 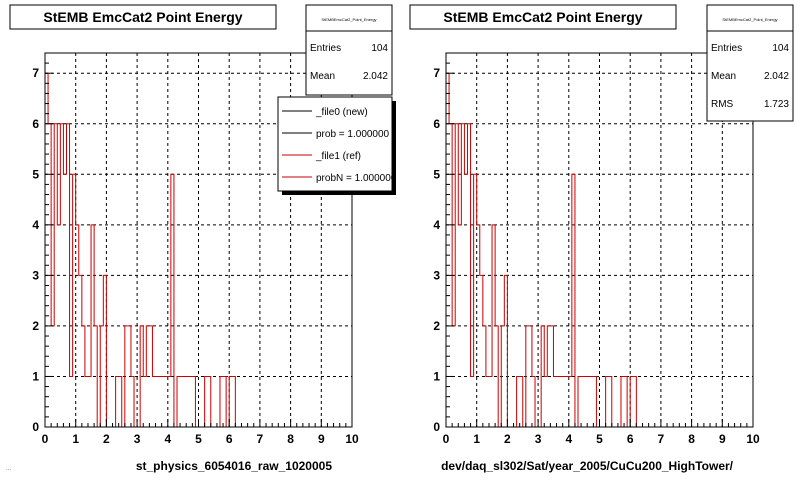 What do you see at coordinates (353, 134) in the screenshot?
I see `legend-entry-label: prob = 1.000000` at bounding box center [353, 134].